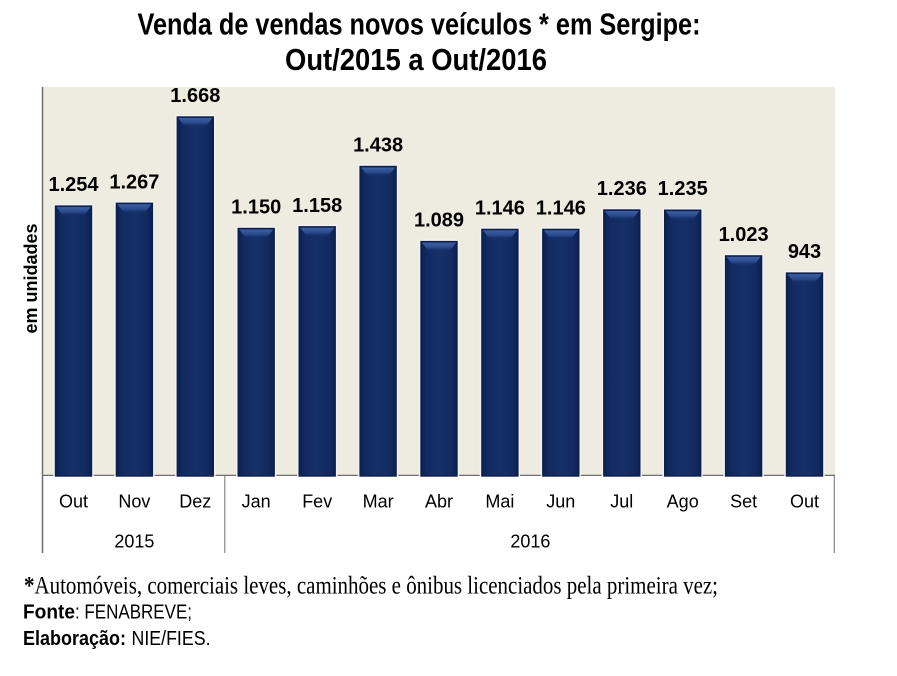  I want to click on svg-text: Elaboração:, so click(74, 639).